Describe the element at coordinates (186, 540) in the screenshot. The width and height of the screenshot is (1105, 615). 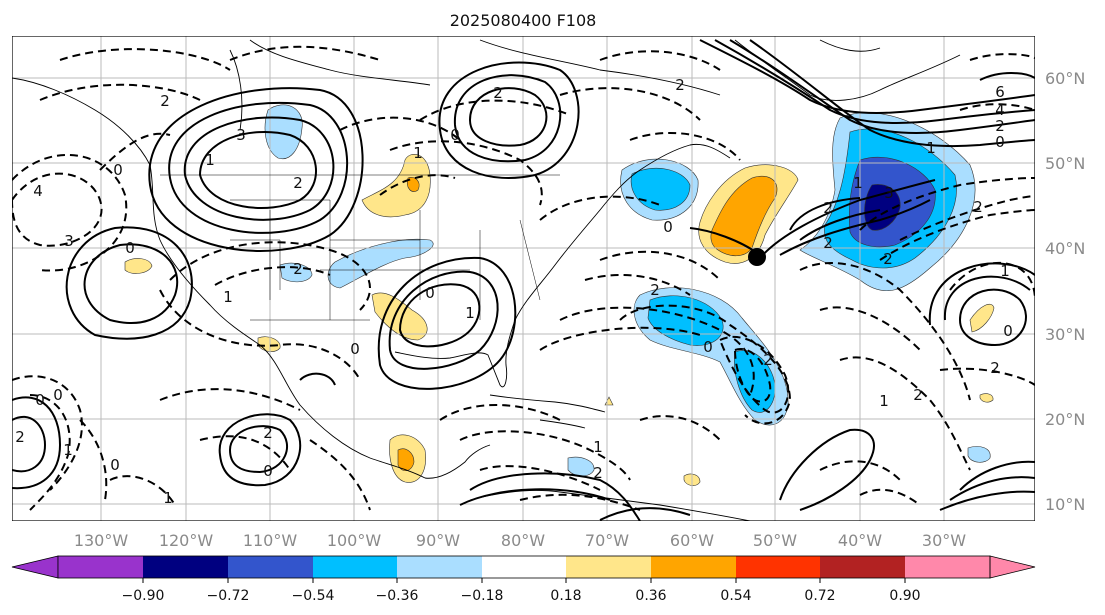
I see `lon-label: 120°W` at that location.